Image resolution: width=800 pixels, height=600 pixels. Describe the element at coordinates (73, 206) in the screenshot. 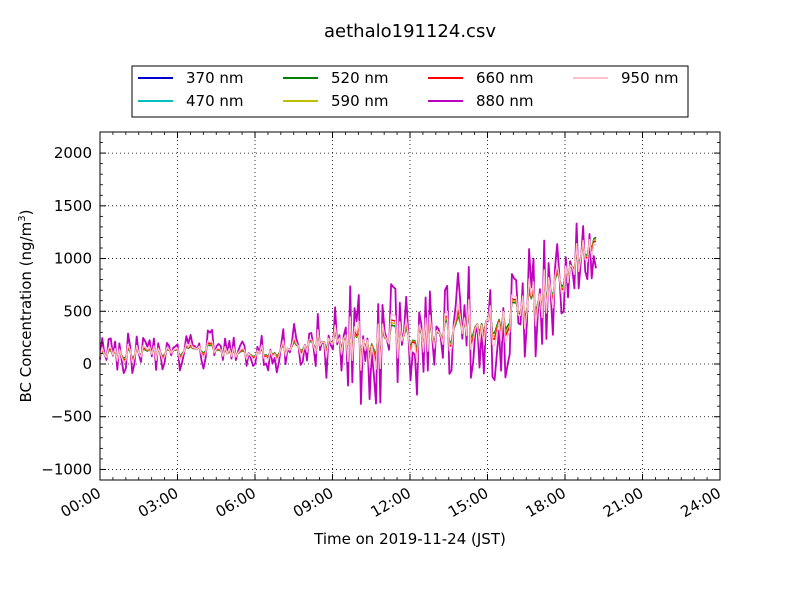

I see `y-tick-label: 1500` at that location.